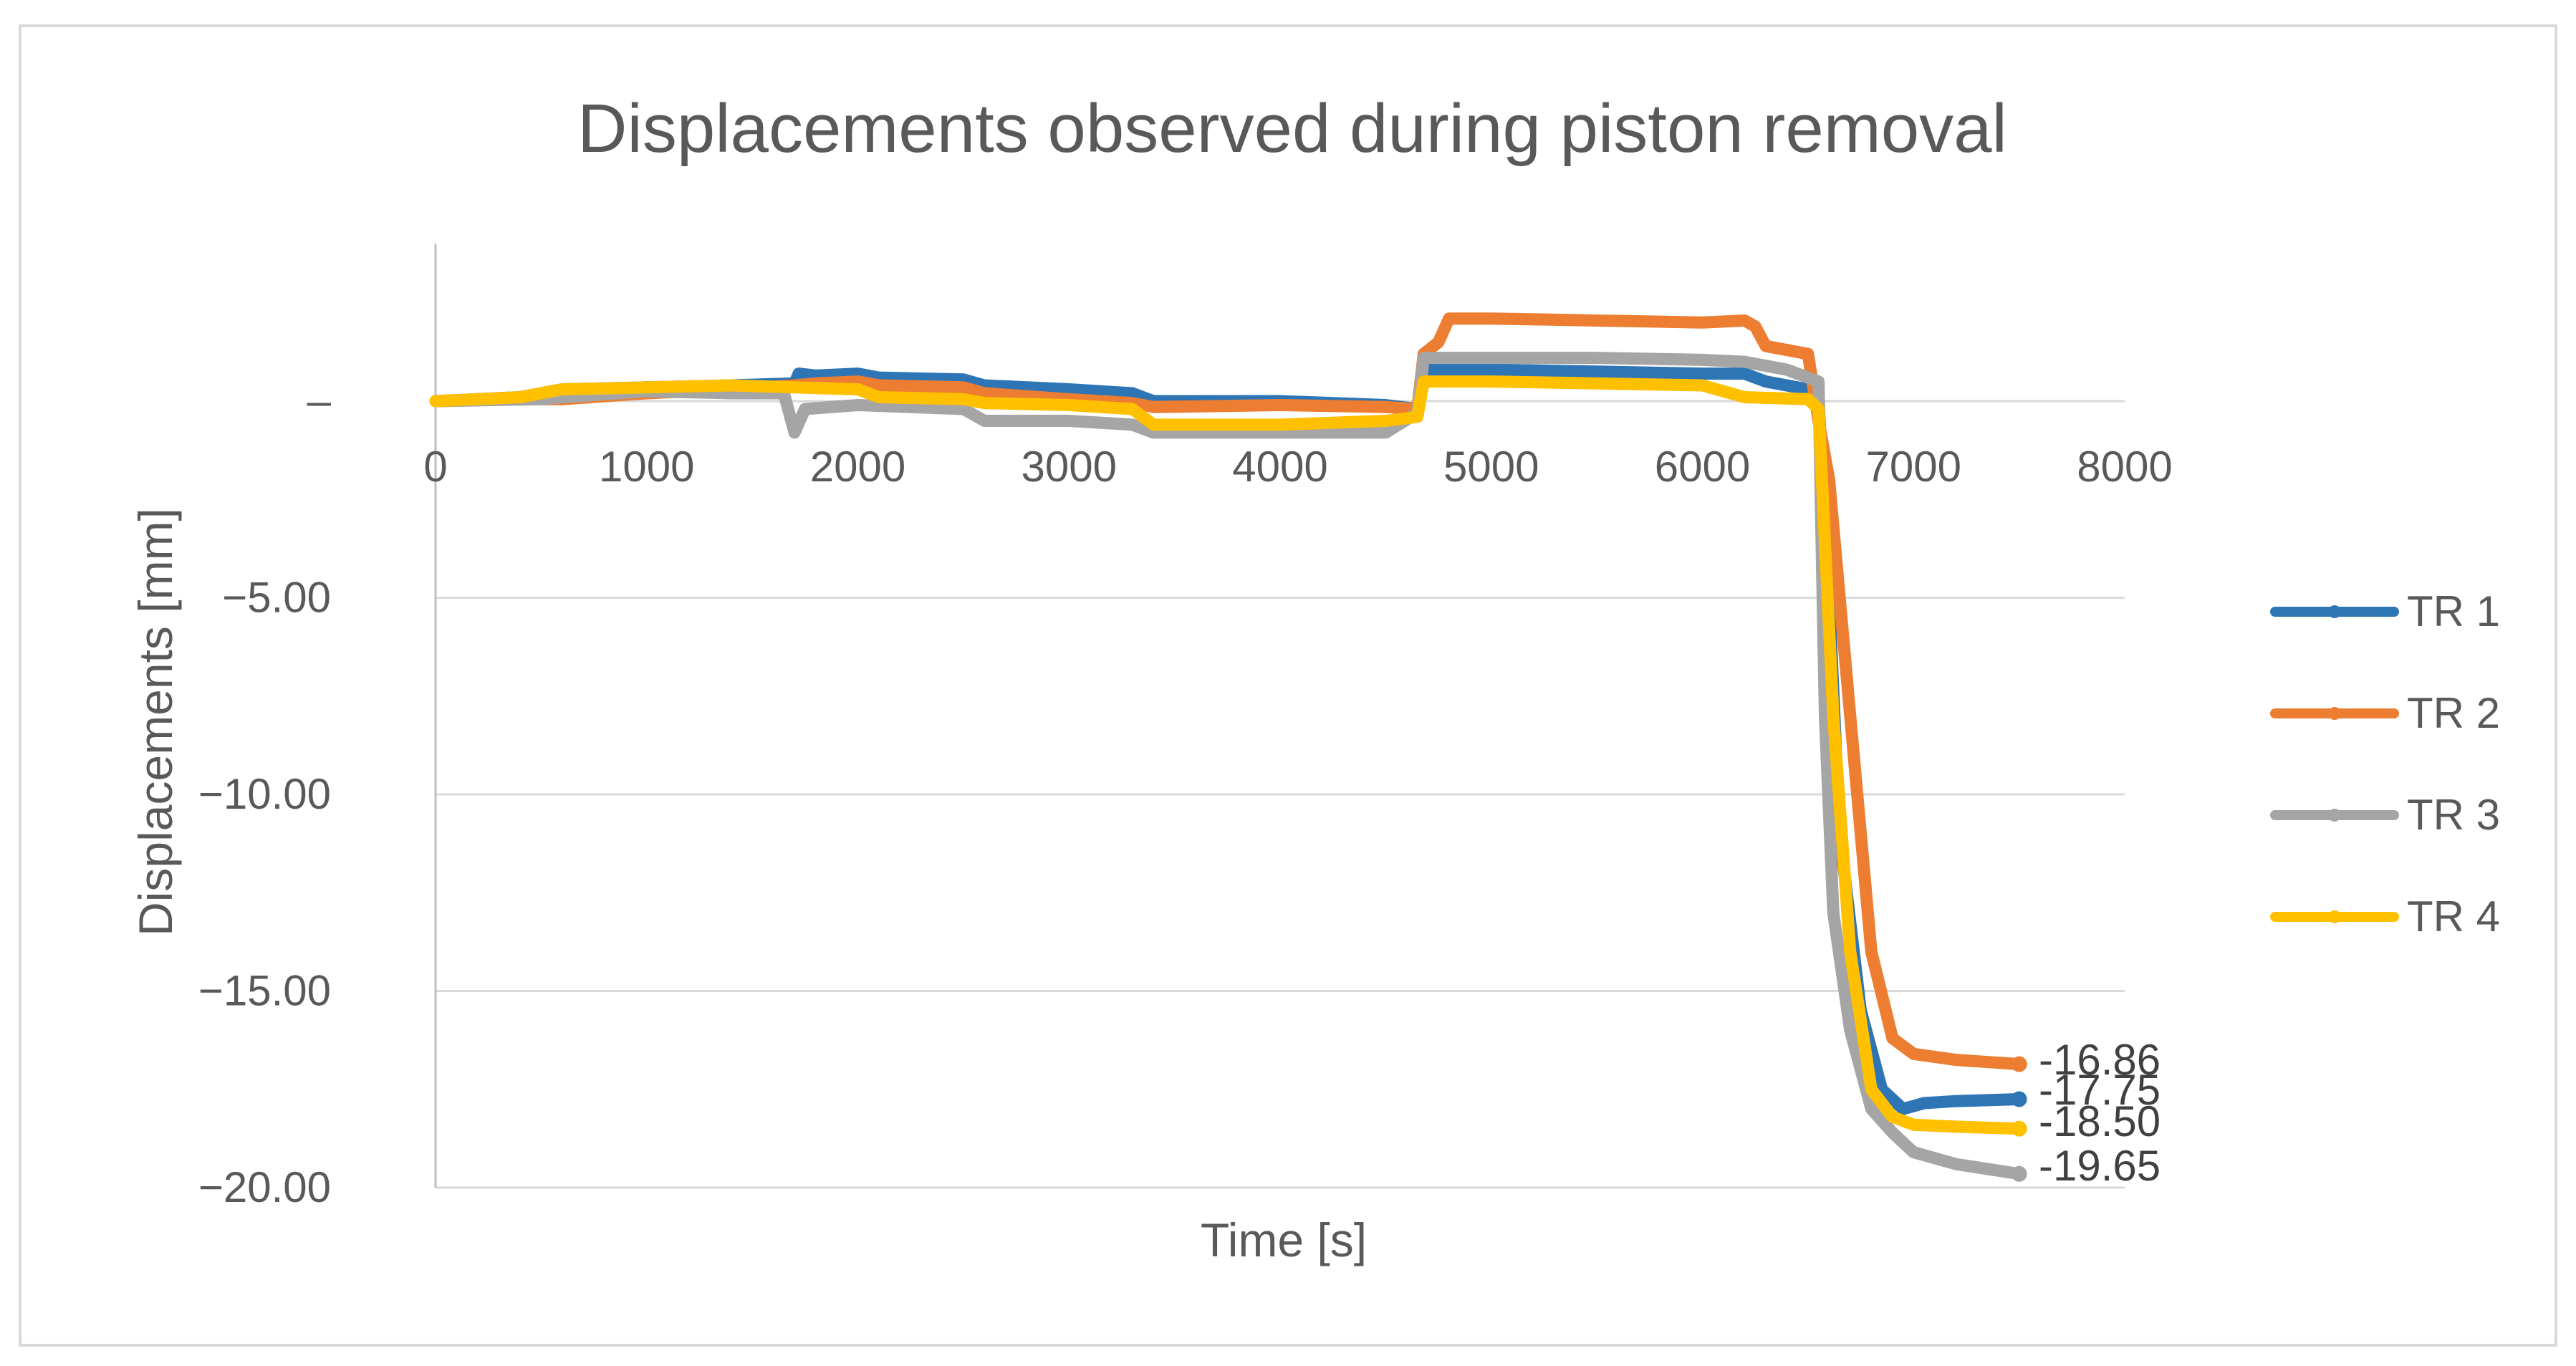 This screenshot has width=2576, height=1366. I want to click on legend-label-tr-2: TR 2, so click(2453, 713).